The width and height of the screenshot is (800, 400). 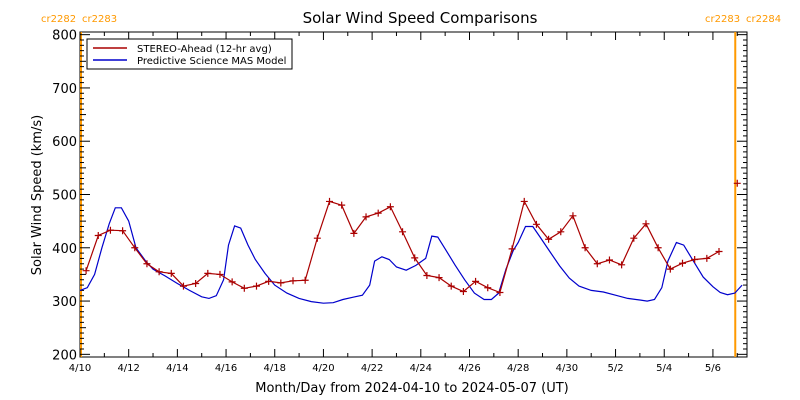 I want to click on x-tick-label: 4/14, so click(x=177, y=368).